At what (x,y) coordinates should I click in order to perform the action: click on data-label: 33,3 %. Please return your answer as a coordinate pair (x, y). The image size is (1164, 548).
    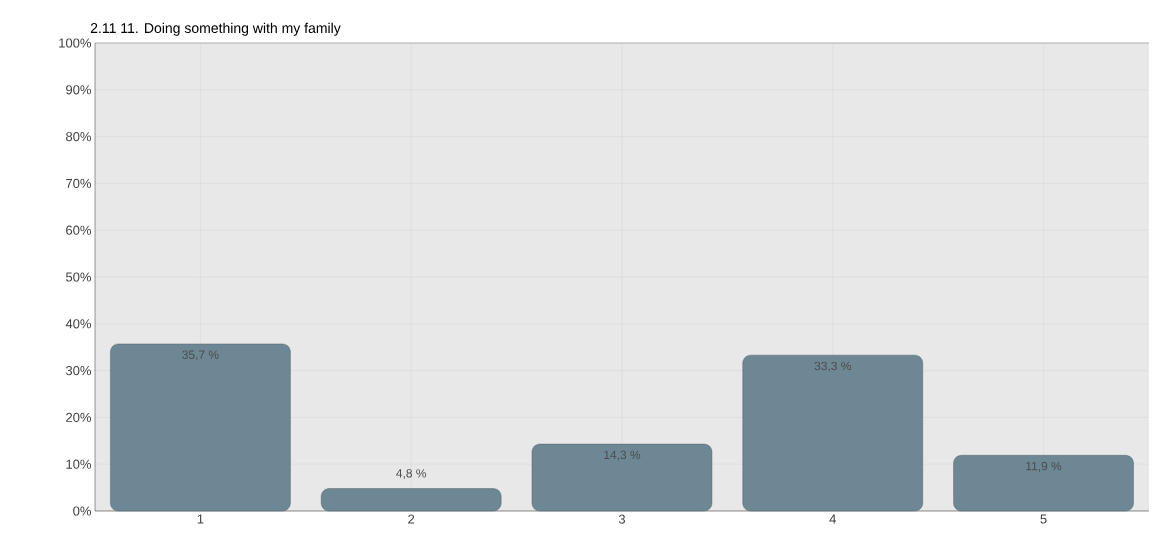
    Looking at the image, I should click on (832, 366).